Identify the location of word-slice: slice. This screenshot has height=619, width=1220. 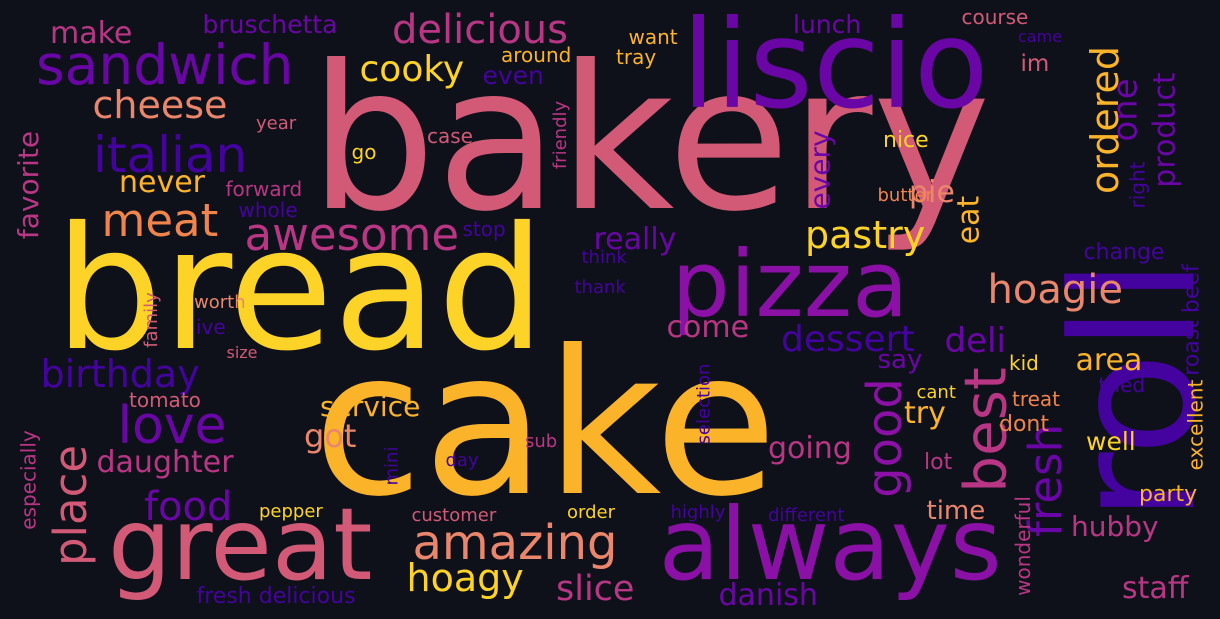
(595, 588).